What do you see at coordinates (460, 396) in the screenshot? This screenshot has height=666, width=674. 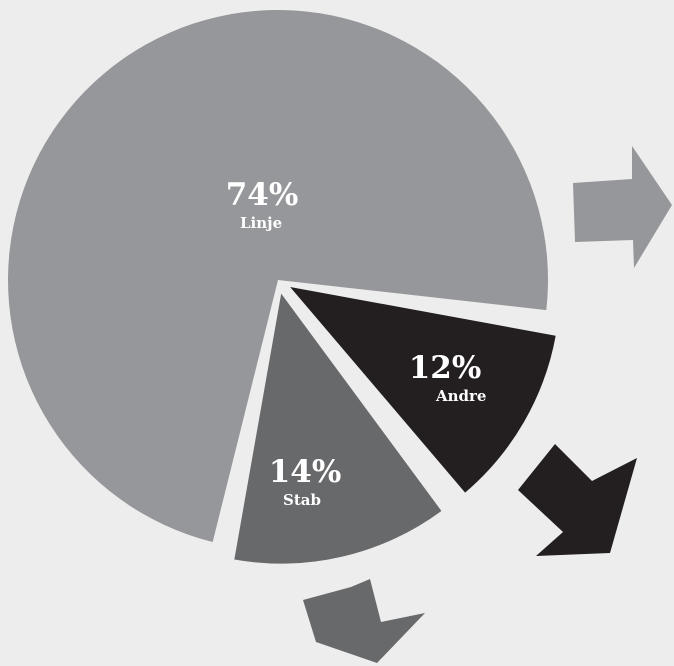 I see `slice-label-andre: Andre` at bounding box center [460, 396].